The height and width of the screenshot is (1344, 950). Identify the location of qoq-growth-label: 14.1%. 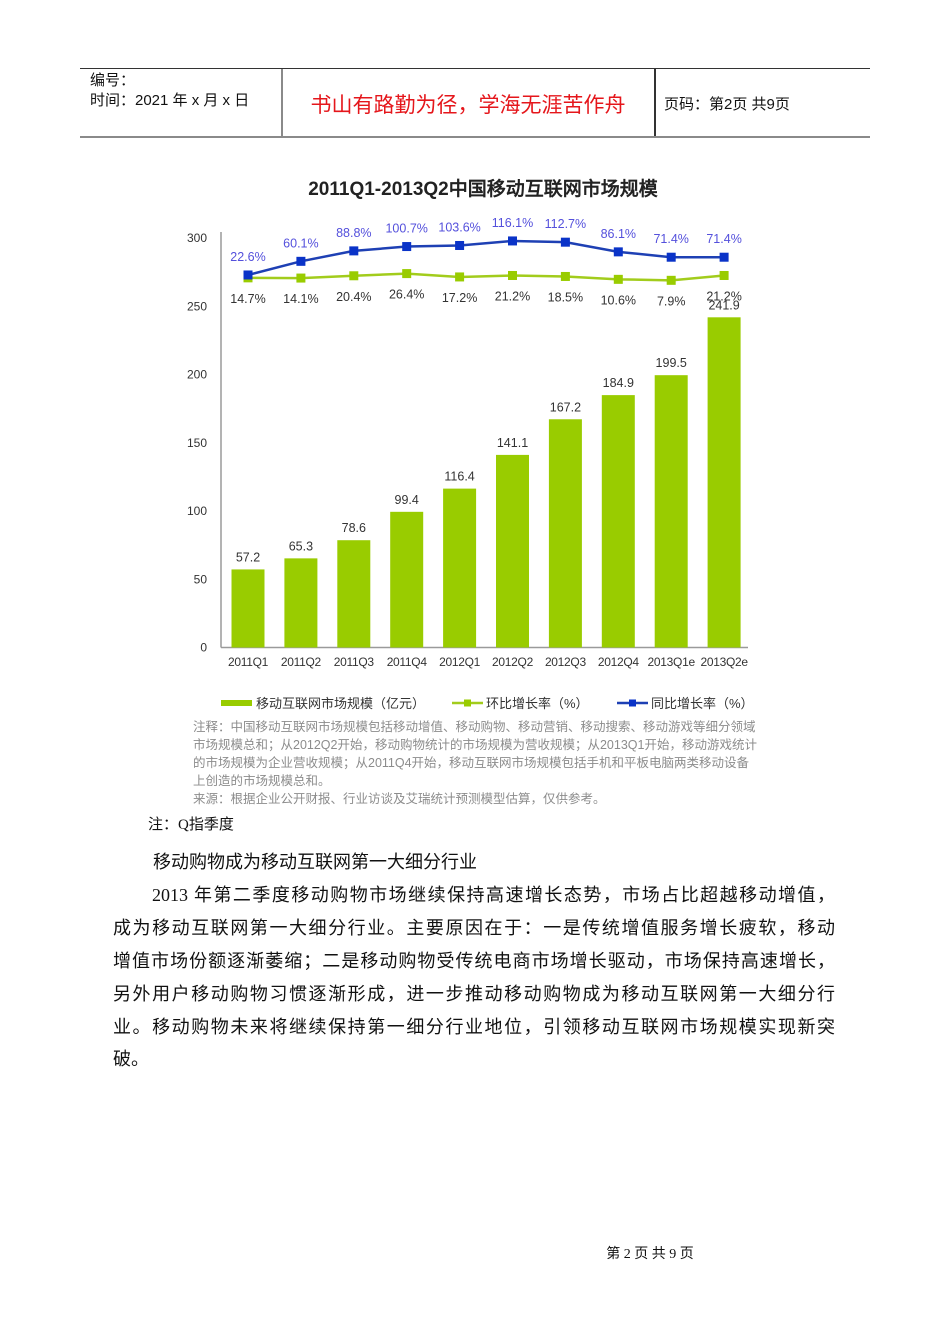
(300, 299).